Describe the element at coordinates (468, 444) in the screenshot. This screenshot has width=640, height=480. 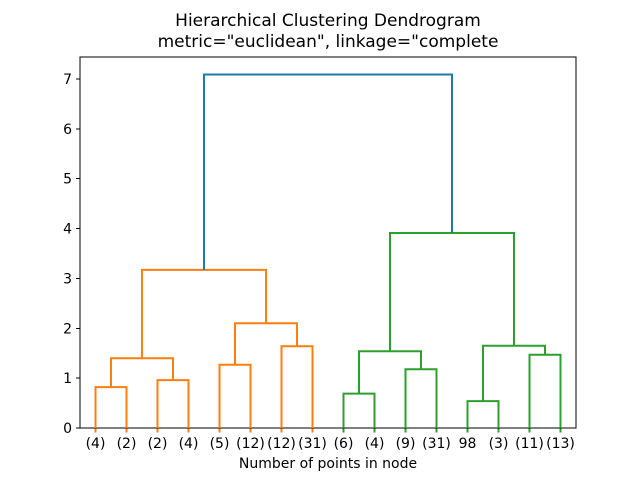
I see `x-tick-label: 98` at that location.